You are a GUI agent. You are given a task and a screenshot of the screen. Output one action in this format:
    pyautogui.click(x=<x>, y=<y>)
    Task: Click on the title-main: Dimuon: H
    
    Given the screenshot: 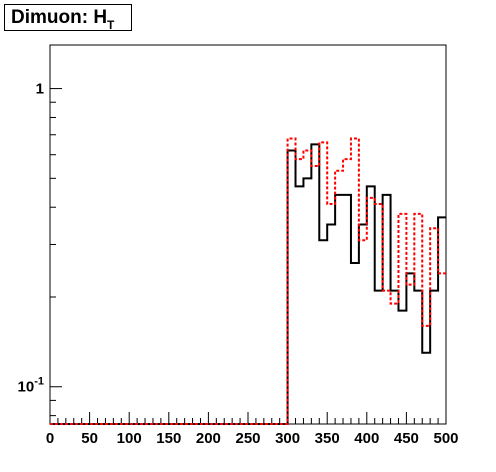 What is the action you would take?
    pyautogui.click(x=59, y=17)
    